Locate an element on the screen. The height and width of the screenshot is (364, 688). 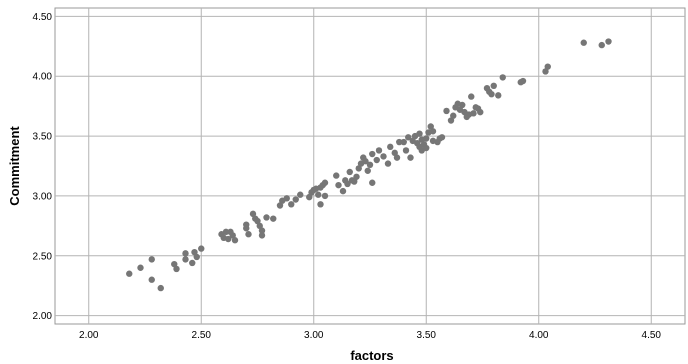
y-tick-label: 2.00 is located at coordinates (43, 316).